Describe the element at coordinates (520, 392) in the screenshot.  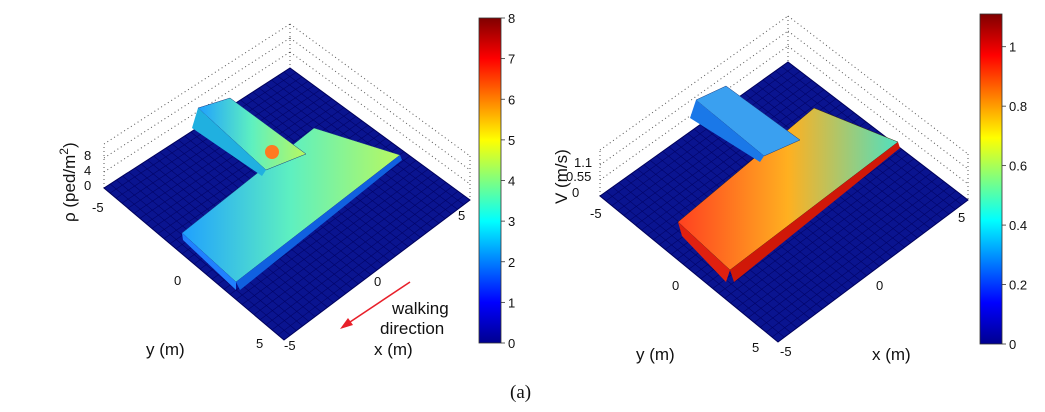
I see `figure-caption: (a)` at that location.